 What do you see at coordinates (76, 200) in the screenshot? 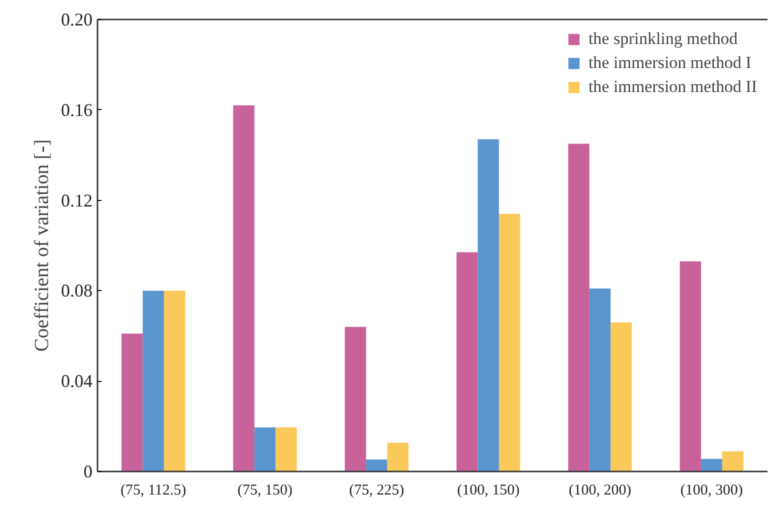
I see `y-tick-label: 0.12` at bounding box center [76, 200].